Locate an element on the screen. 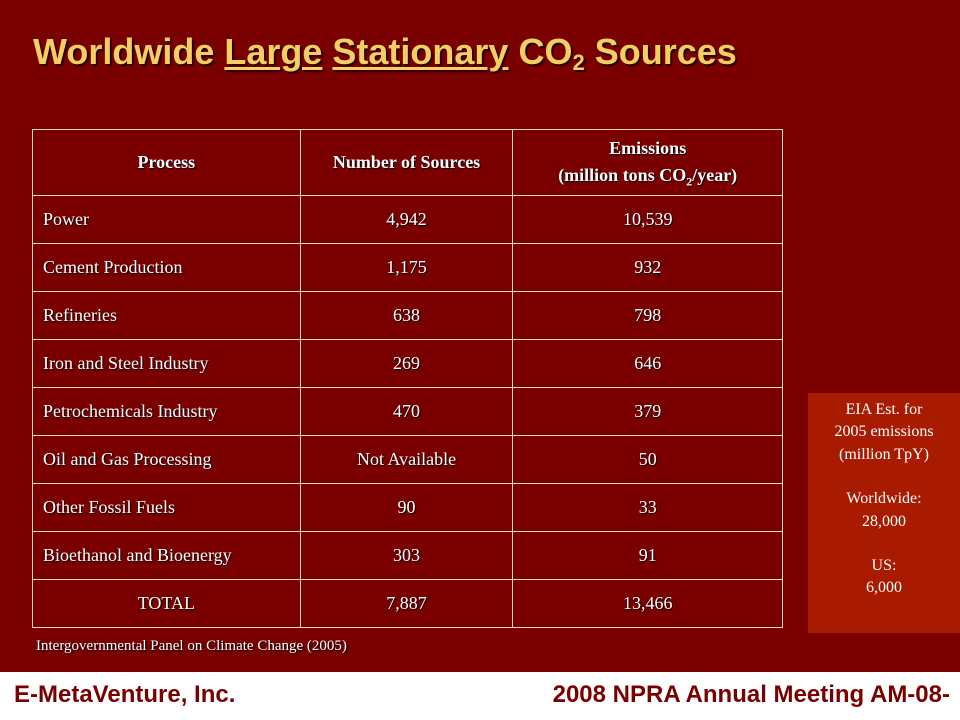  cell-emissions: 10,539 is located at coordinates (647, 219).